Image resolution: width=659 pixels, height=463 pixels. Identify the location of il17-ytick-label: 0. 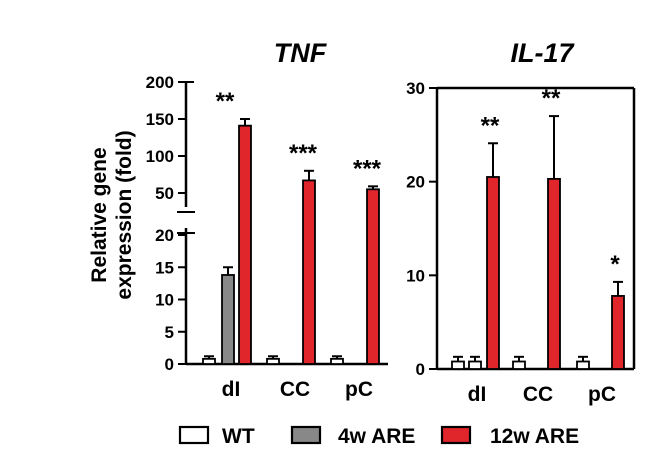
(420, 369).